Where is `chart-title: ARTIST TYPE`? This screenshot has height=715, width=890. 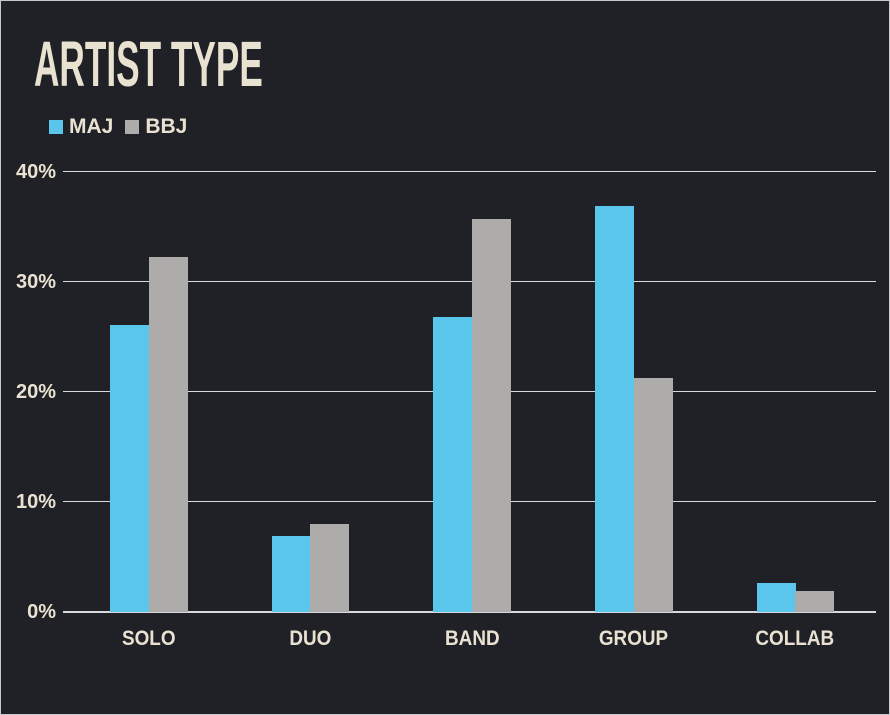 chart-title: ARTIST TYPE is located at coordinates (148, 64).